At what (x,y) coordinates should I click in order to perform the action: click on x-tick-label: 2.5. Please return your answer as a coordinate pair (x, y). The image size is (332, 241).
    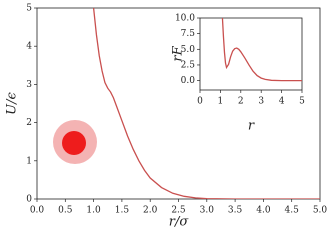
    Looking at the image, I should click on (178, 211).